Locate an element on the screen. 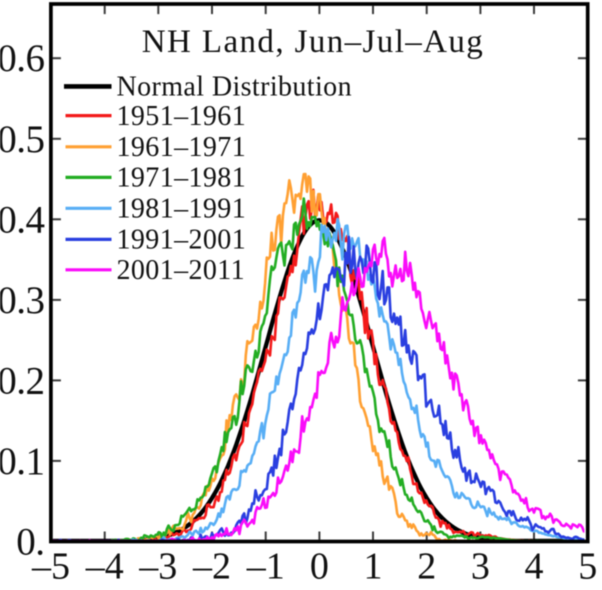 This screenshot has width=602, height=590. svg-text: NH Land, Jun–Jul–Aug is located at coordinates (313, 42).